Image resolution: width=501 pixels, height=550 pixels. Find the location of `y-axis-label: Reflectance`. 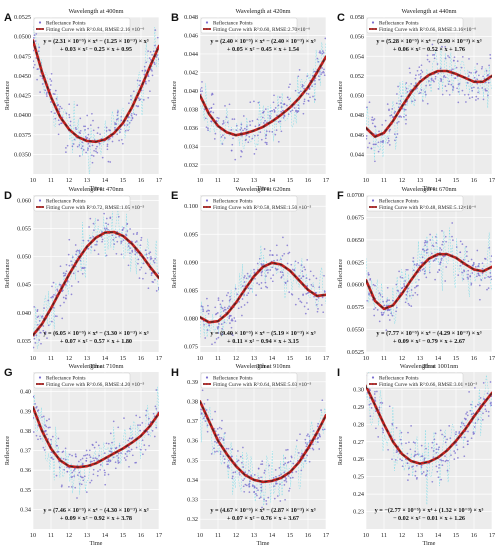

y-axis-label: Reflectance is located at coordinates (340, 450).